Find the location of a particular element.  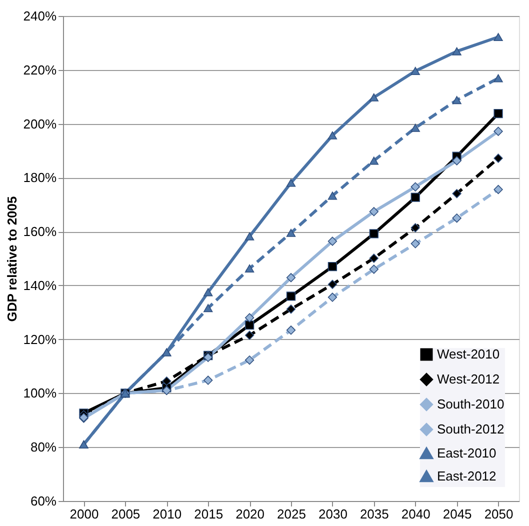

x-tick-label: 2030 is located at coordinates (333, 514).